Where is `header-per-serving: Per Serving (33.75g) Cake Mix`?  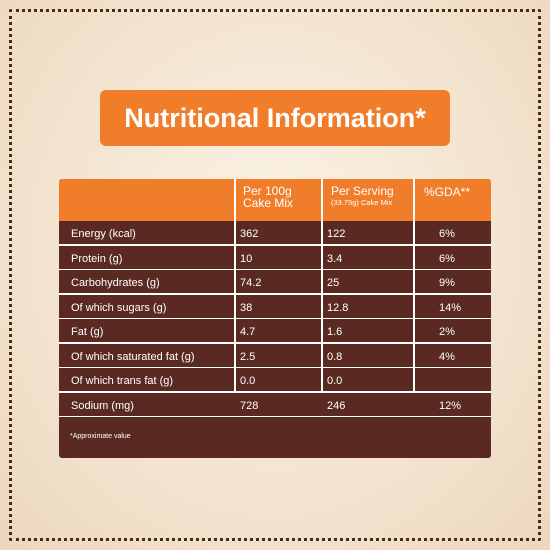 header-per-serving: Per Serving (33.75g) Cake Mix is located at coordinates (368, 200).